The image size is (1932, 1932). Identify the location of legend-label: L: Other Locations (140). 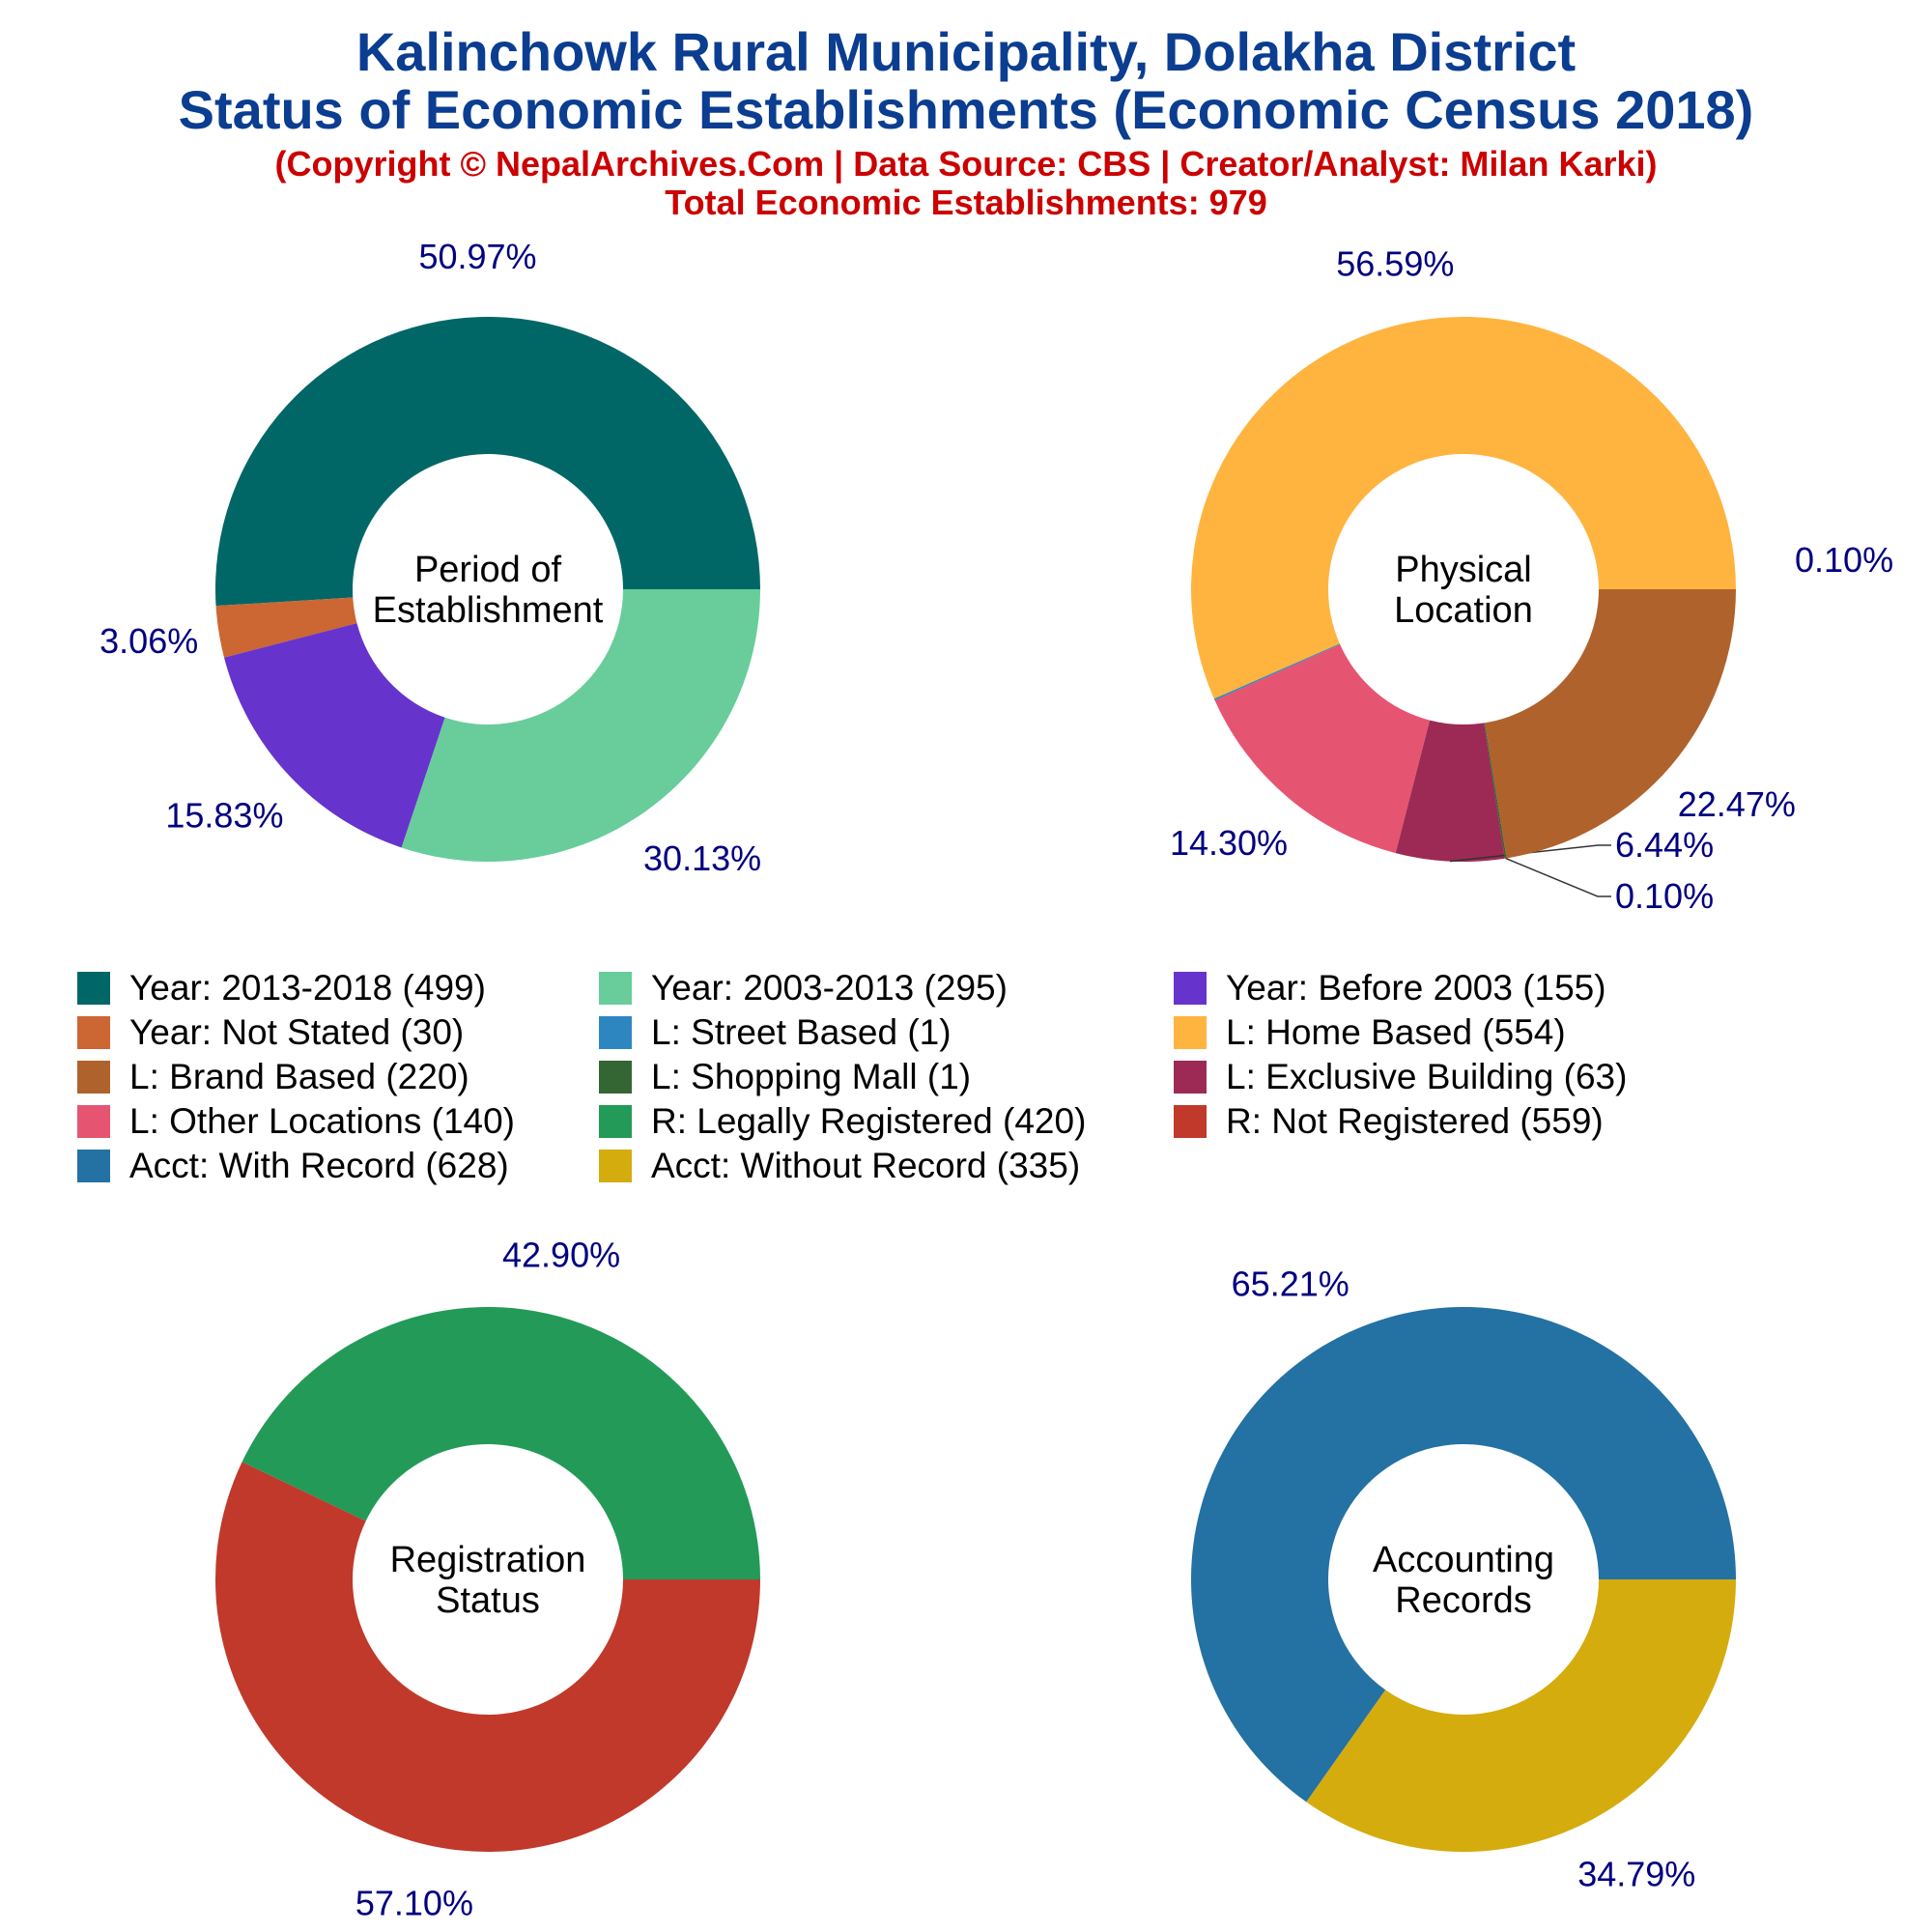
(322, 1121).